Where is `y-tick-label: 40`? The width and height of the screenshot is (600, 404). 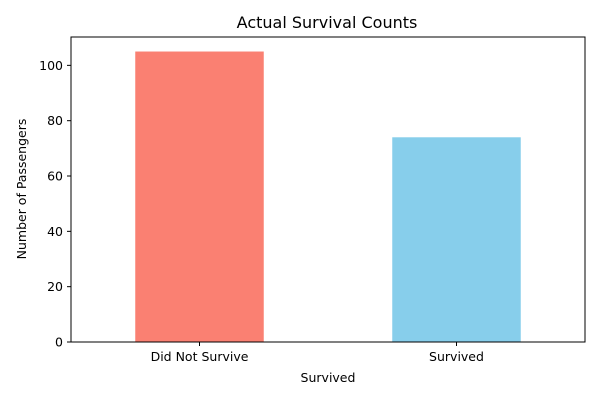 y-tick-label: 40 is located at coordinates (55, 231).